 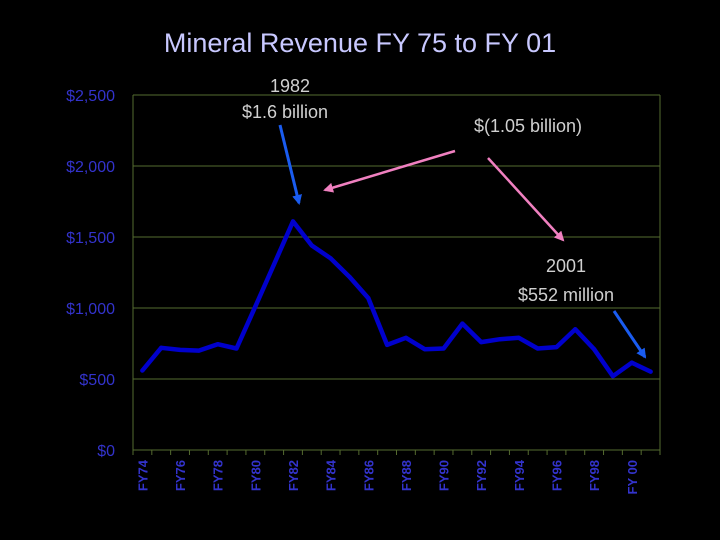 I want to click on x-tick-label: FY82, so click(x=293, y=475).